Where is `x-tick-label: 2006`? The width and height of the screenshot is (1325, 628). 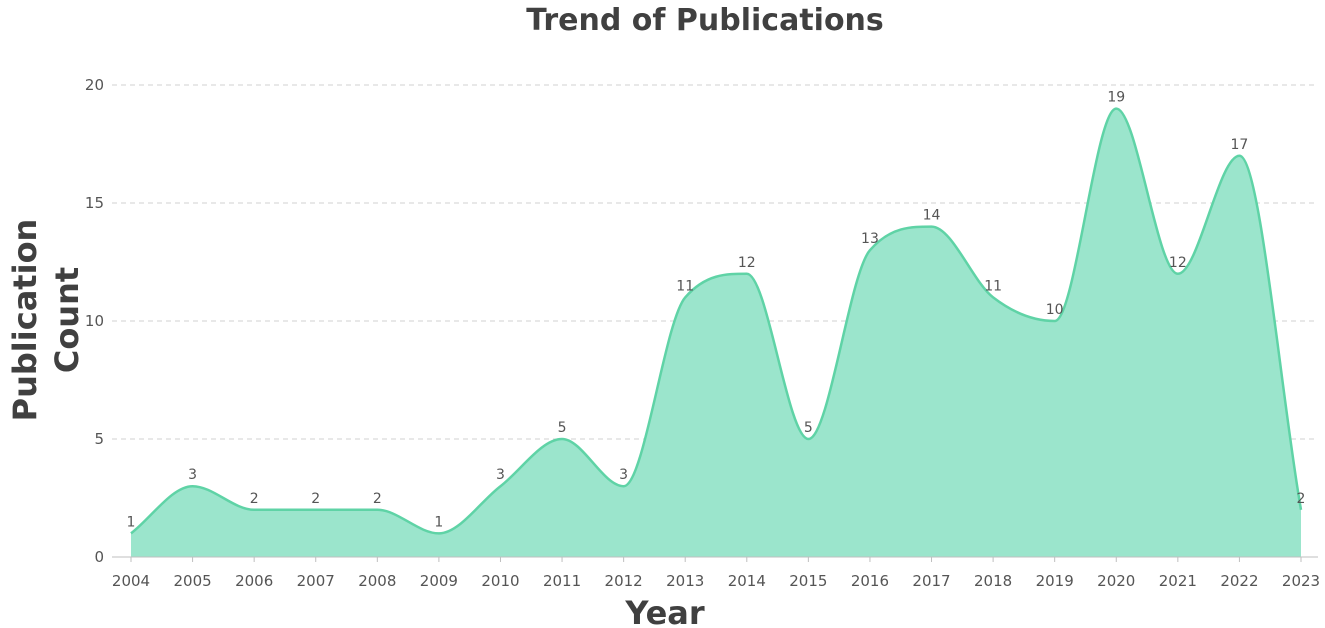
x-tick-label: 2006 is located at coordinates (254, 581).